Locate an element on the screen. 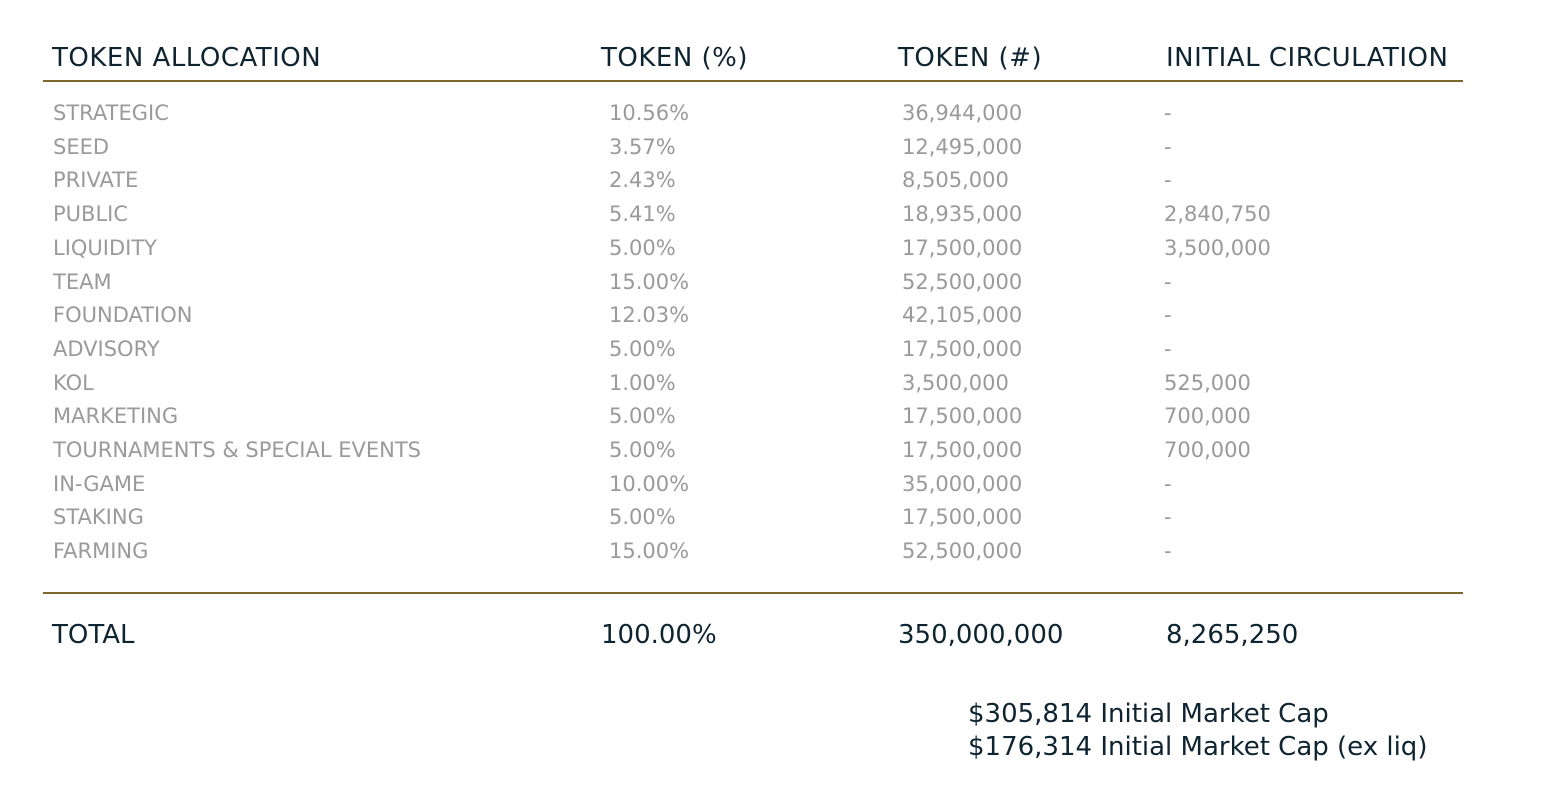 The height and width of the screenshot is (800, 1550). table-cell: 2.43% is located at coordinates (642, 180).